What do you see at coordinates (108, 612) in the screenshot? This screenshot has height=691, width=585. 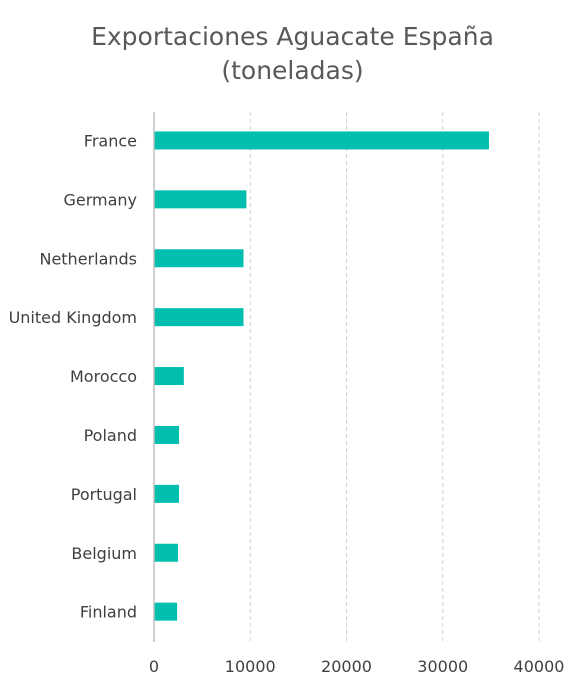 I see `category-label: Finland` at bounding box center [108, 612].